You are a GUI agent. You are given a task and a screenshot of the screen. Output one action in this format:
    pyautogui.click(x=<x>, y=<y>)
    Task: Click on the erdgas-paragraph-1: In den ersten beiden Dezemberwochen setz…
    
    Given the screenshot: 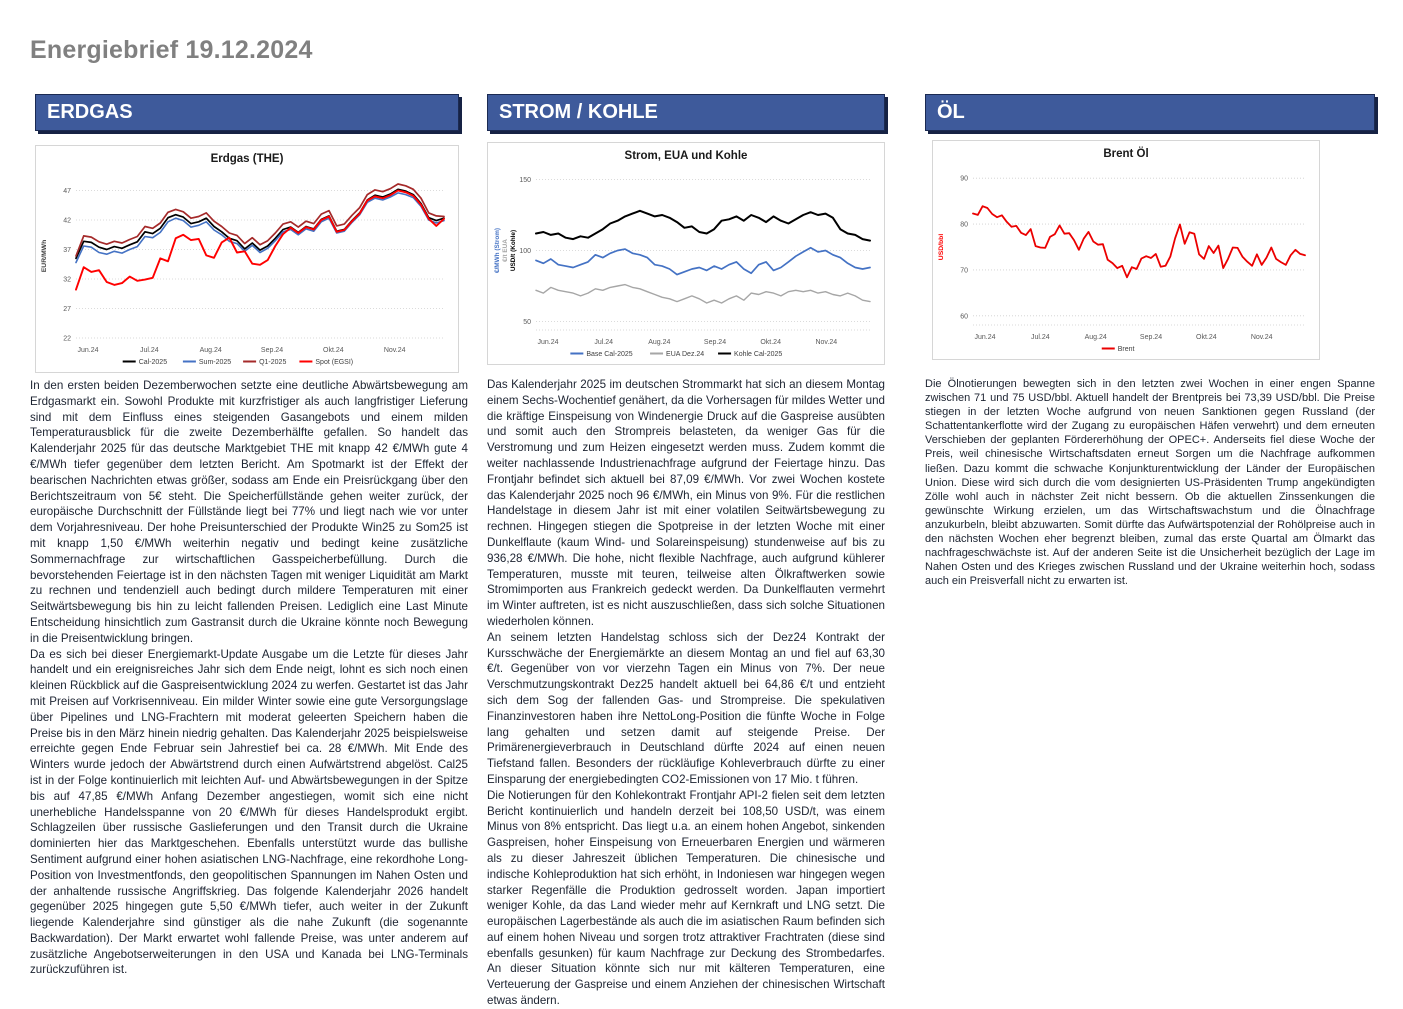 What is the action you would take?
    pyautogui.click(x=249, y=512)
    